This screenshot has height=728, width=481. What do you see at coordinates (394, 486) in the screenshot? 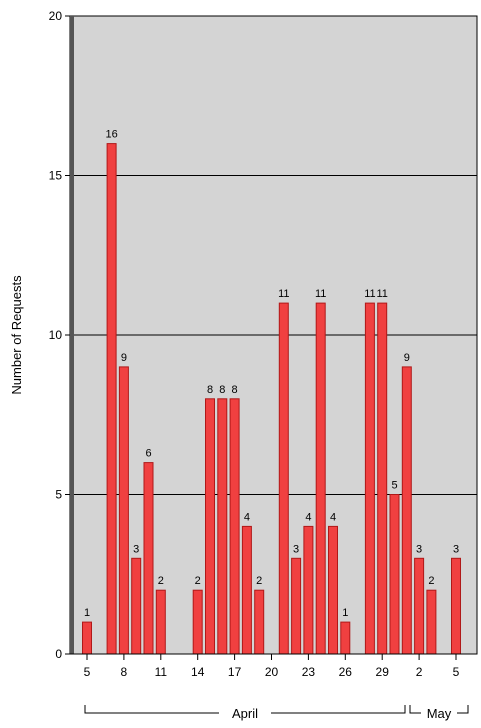
I see `data-label: 5` at bounding box center [394, 486].